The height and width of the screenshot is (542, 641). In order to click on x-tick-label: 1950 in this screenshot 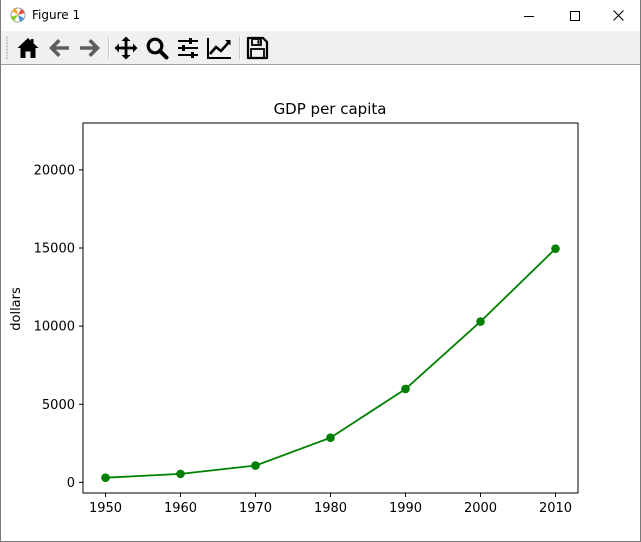, I will do `click(105, 508)`.